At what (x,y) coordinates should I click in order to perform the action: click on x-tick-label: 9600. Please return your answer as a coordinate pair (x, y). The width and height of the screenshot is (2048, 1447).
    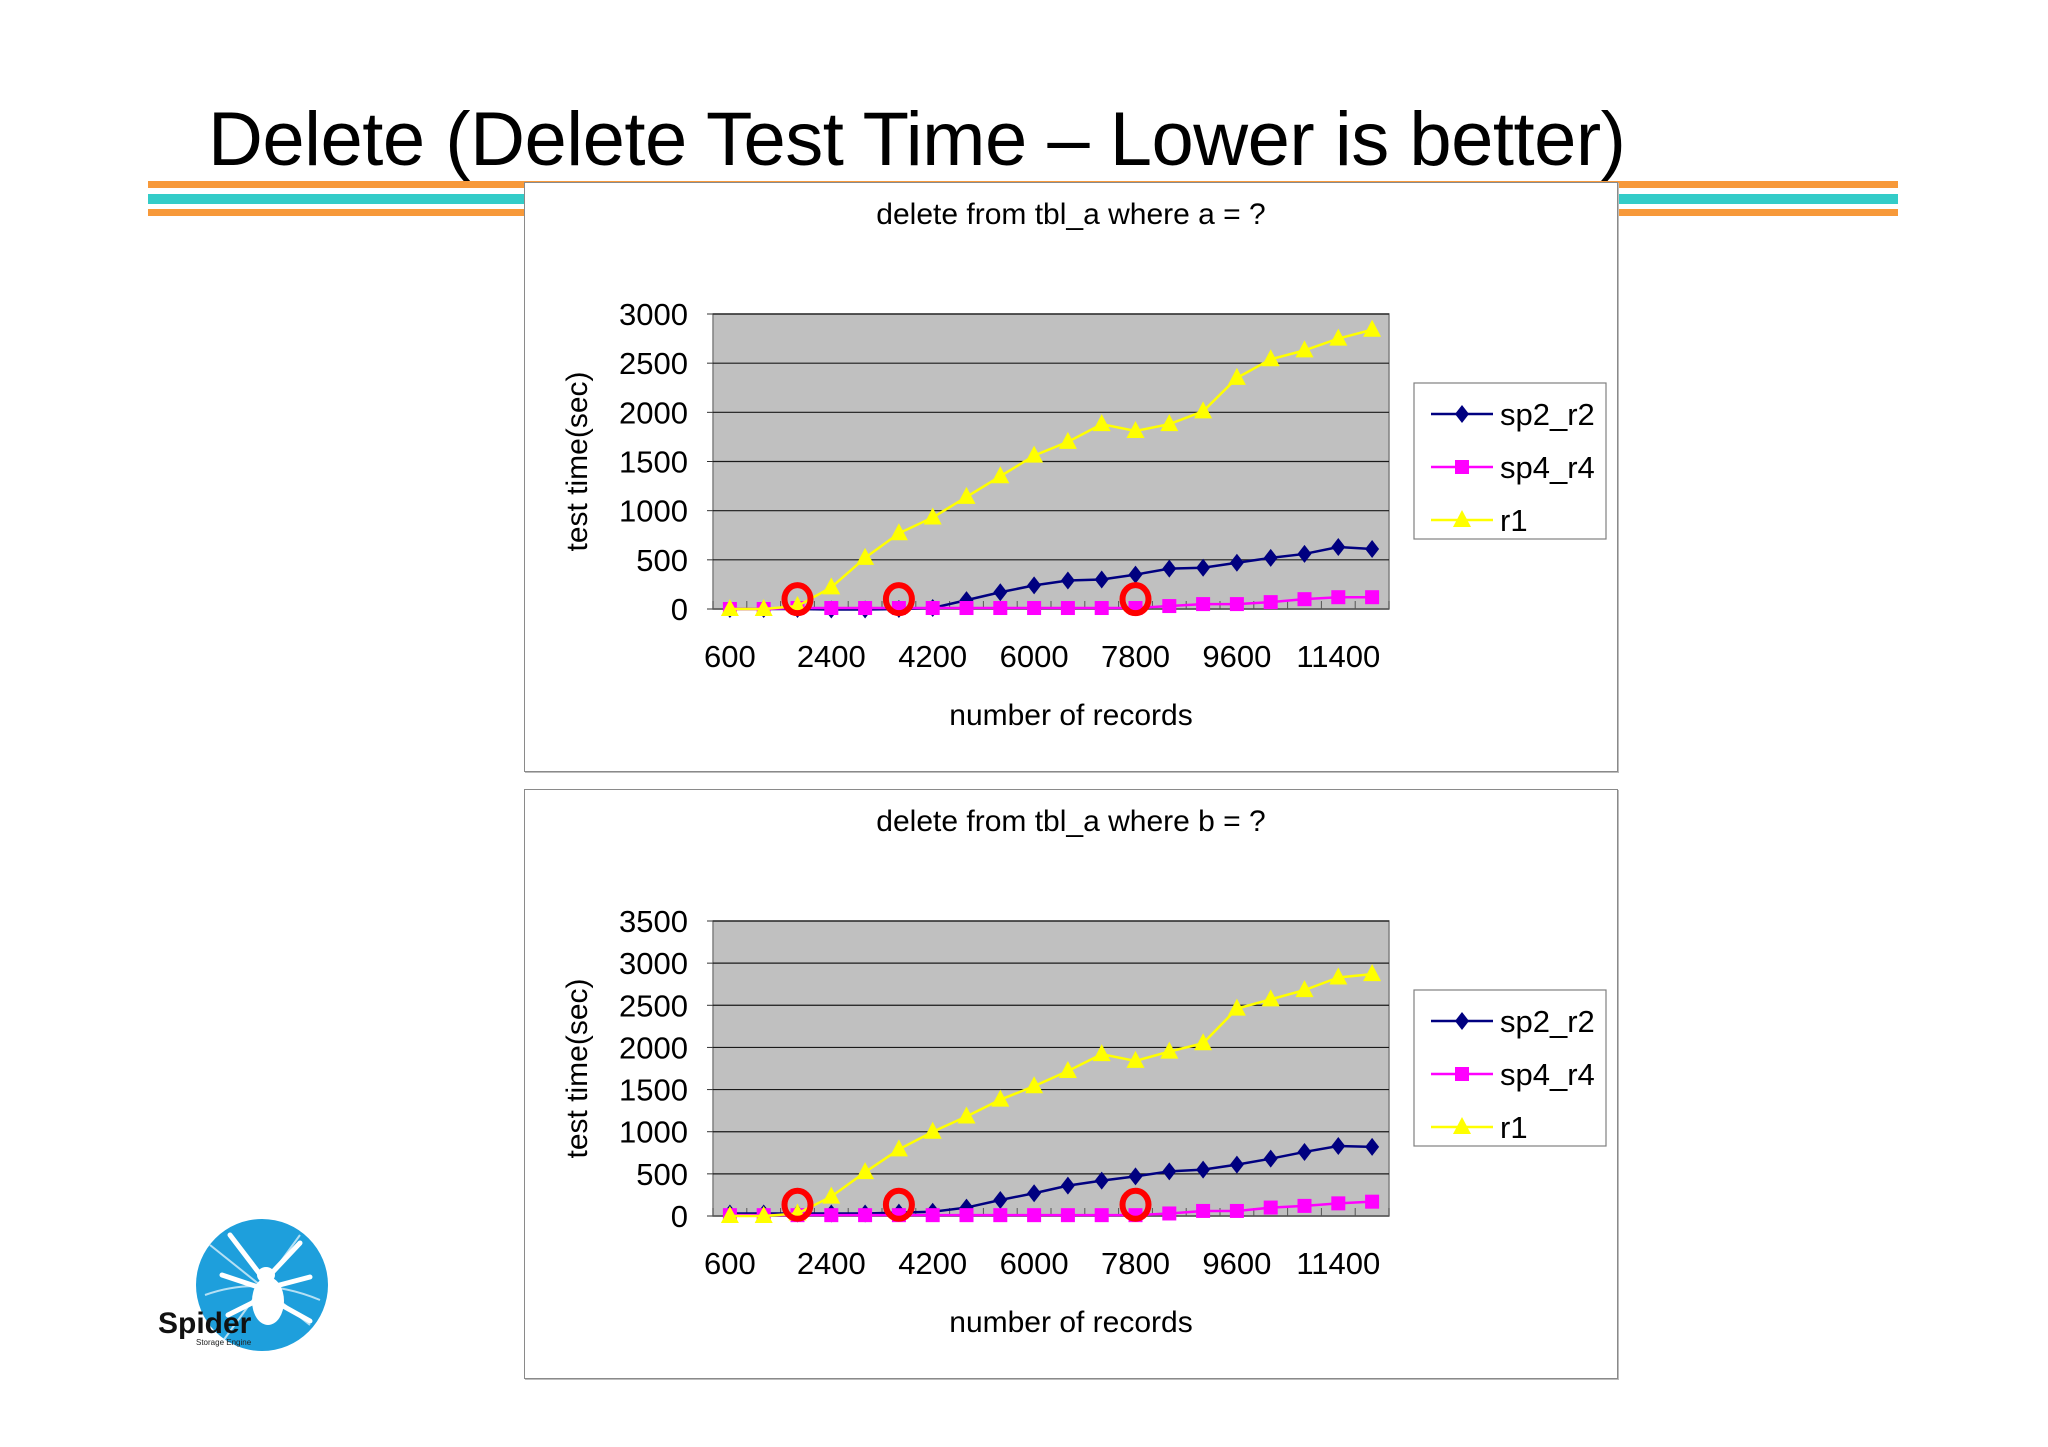
    Looking at the image, I should click on (1236, 656).